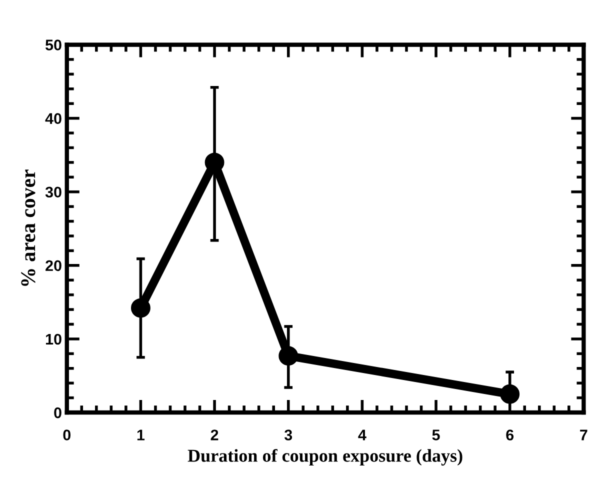 The width and height of the screenshot is (608, 497). I want to click on x-tick-label: 7, so click(584, 435).